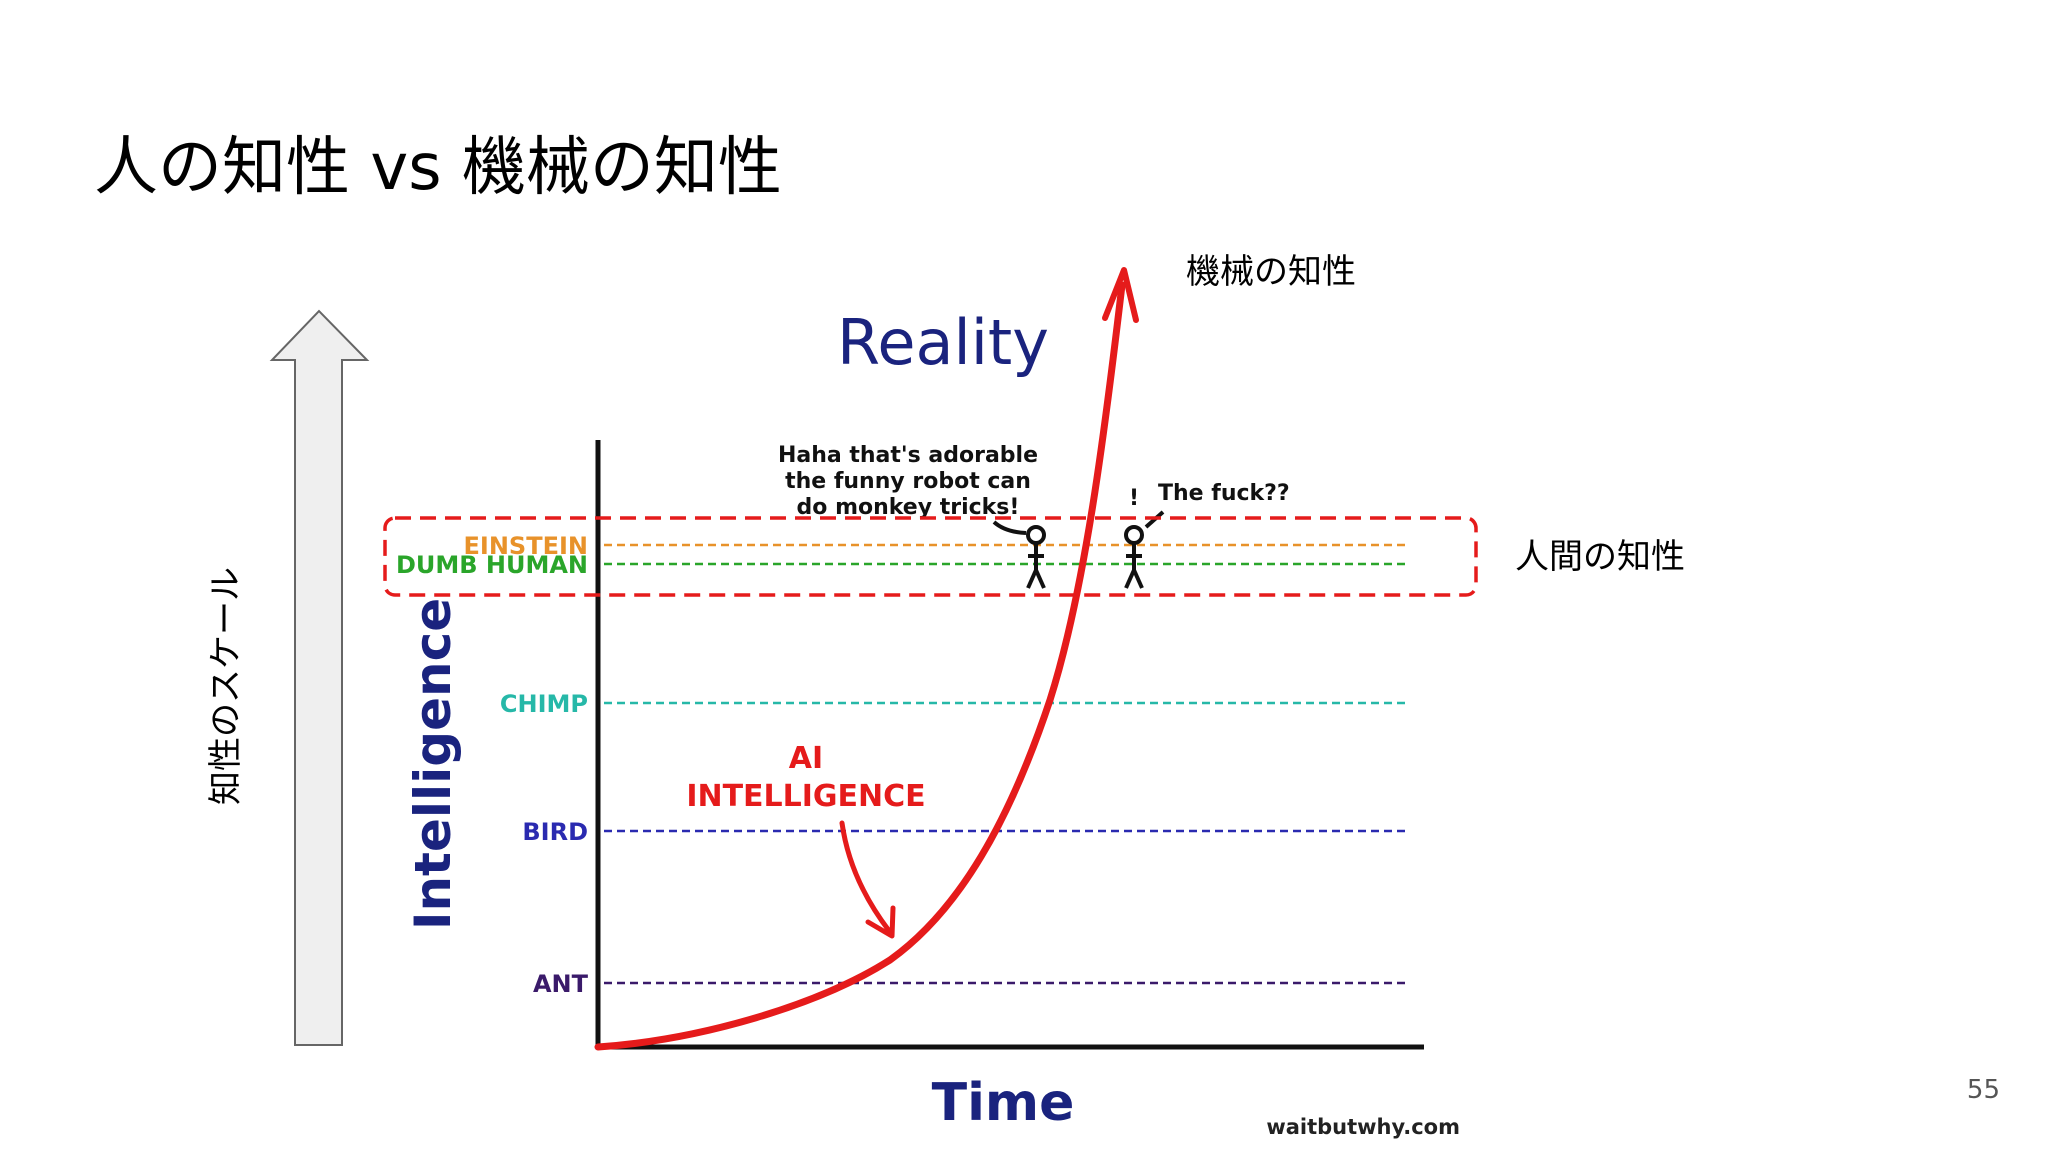 Image resolution: width=2048 pixels, height=1152 pixels. I want to click on level-label: ANT, so click(561, 984).